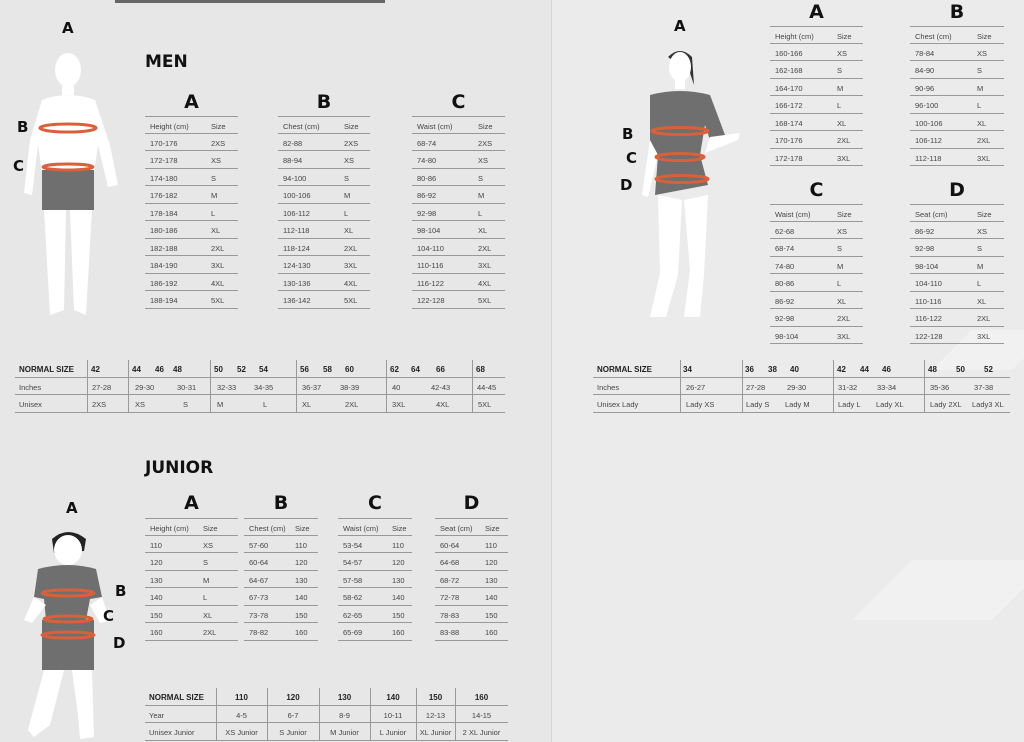 The height and width of the screenshot is (742, 1024). What do you see at coordinates (324, 247) in the screenshot?
I see `table-row: 118-124 2XL` at bounding box center [324, 247].